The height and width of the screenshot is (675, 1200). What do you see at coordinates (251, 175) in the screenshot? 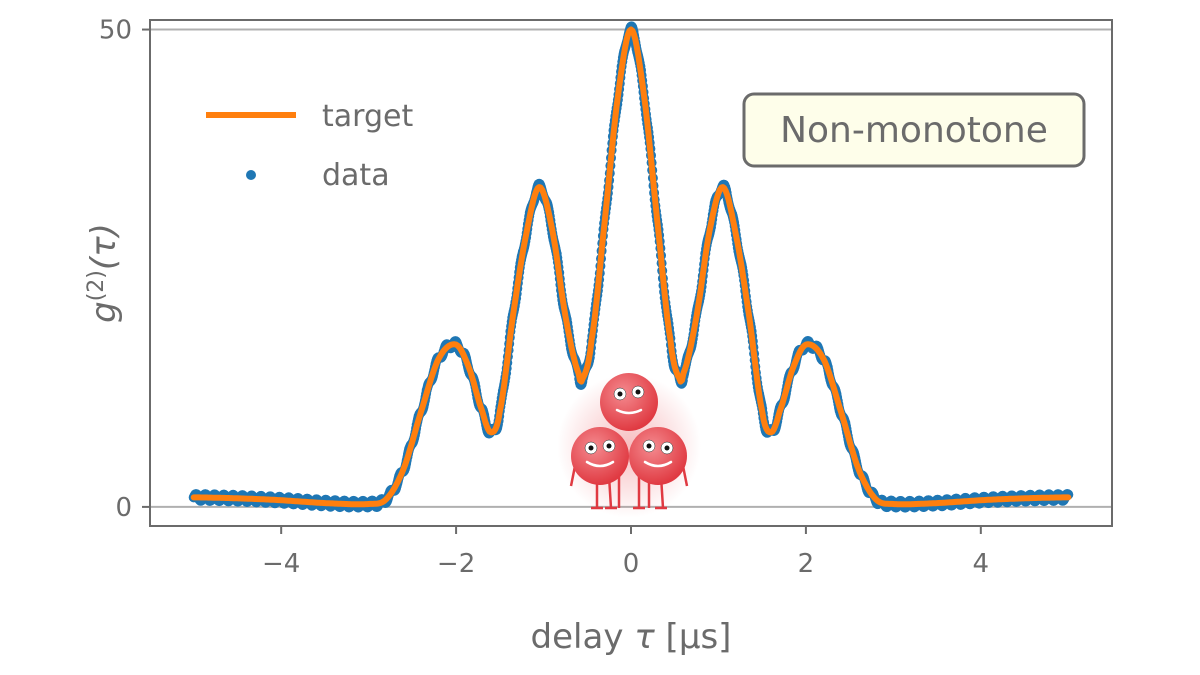
I see `legend-data-swatch` at bounding box center [251, 175].